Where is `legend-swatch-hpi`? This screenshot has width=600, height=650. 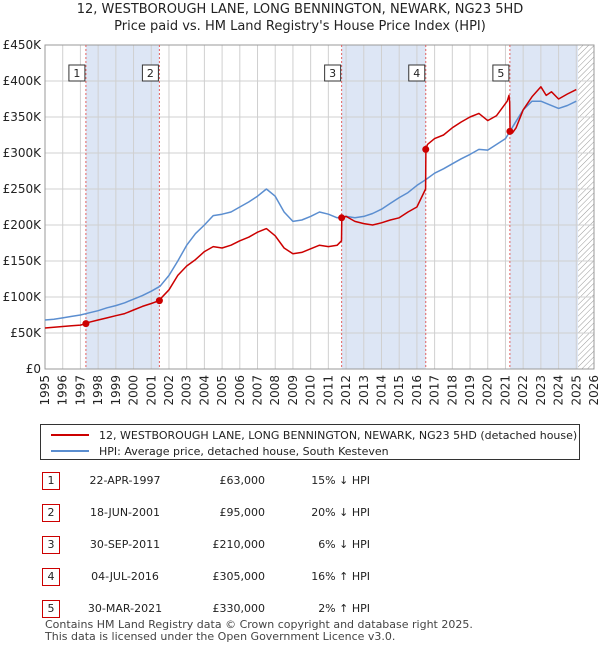 legend-swatch-hpi is located at coordinates (70, 451).